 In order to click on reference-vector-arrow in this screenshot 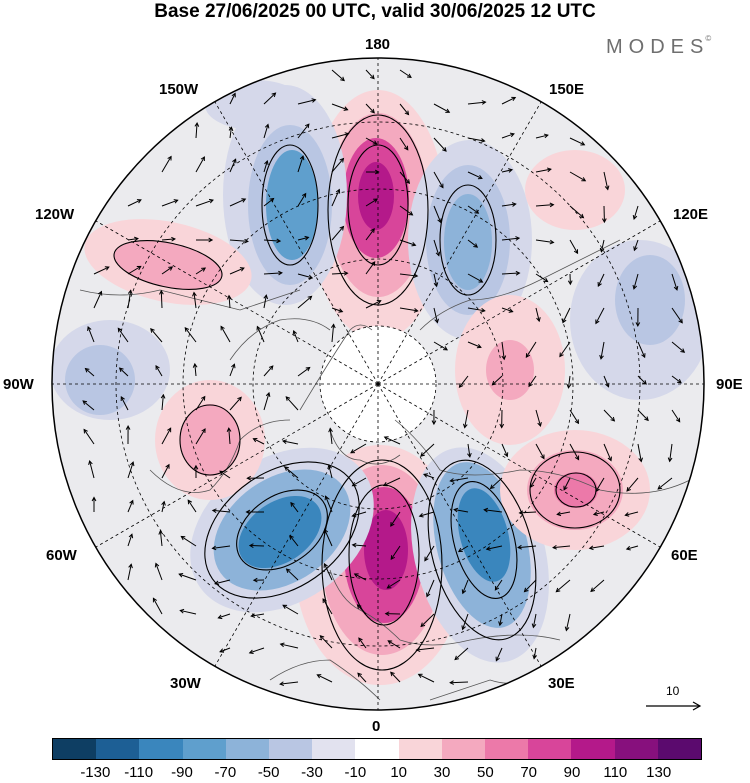, I will do `click(674, 706)`.